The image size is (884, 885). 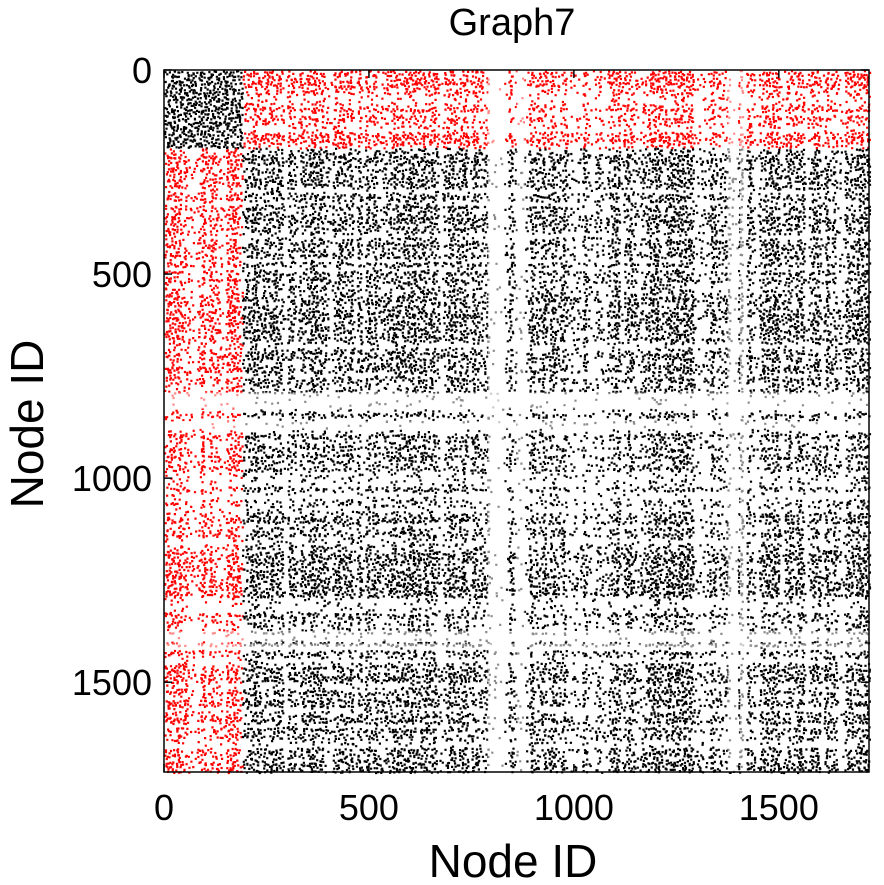 I want to click on x-tick-label: 1500, so click(x=779, y=807).